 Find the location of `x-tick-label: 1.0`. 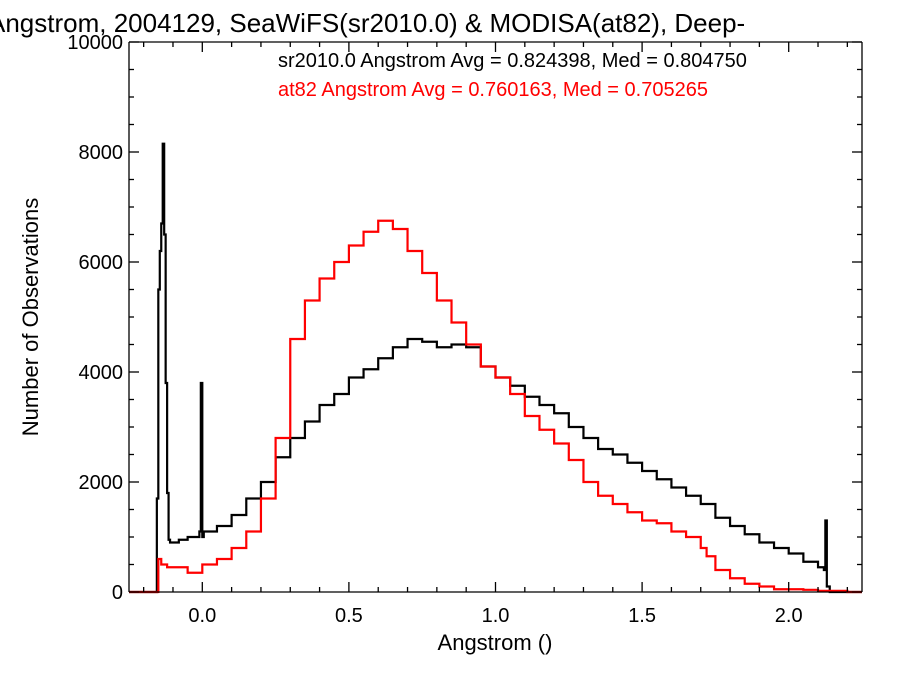

x-tick-label: 1.0 is located at coordinates (496, 616).